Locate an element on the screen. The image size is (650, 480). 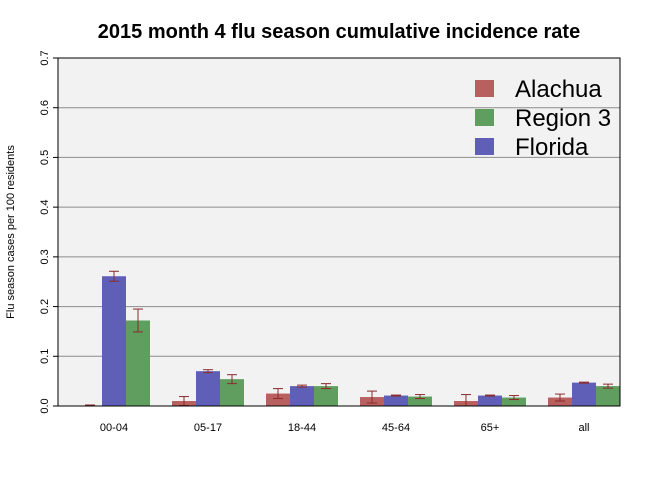
bar-florida-65+ is located at coordinates (490, 400).